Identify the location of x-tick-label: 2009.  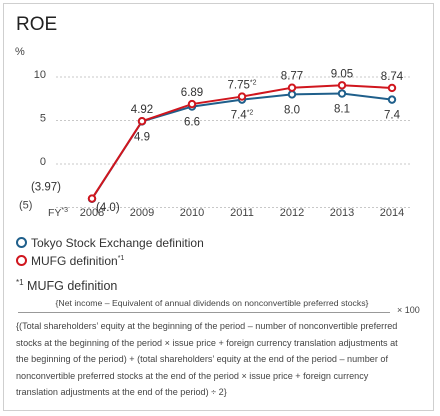
(142, 213).